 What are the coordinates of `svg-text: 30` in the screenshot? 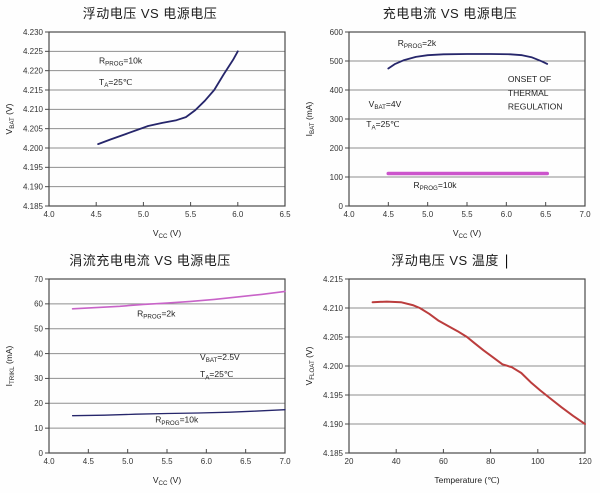 It's located at (38, 378).